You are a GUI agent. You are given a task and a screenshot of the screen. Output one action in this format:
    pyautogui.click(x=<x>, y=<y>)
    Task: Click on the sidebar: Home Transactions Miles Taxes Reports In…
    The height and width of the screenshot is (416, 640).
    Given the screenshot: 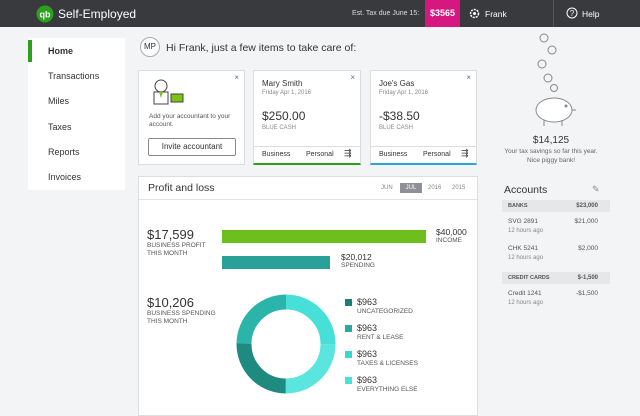 What is the action you would take?
    pyautogui.click(x=76, y=114)
    